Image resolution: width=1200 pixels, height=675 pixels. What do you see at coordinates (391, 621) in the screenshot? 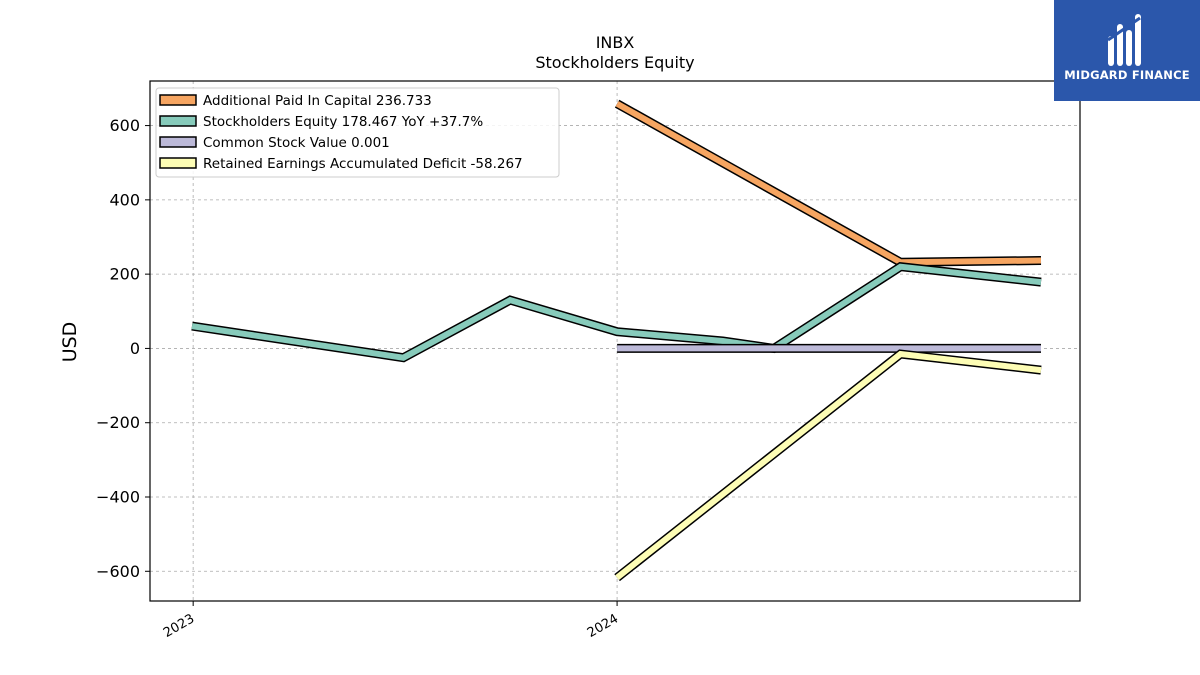
I see `x-axis-ticks: 2023 2024` at bounding box center [391, 621].